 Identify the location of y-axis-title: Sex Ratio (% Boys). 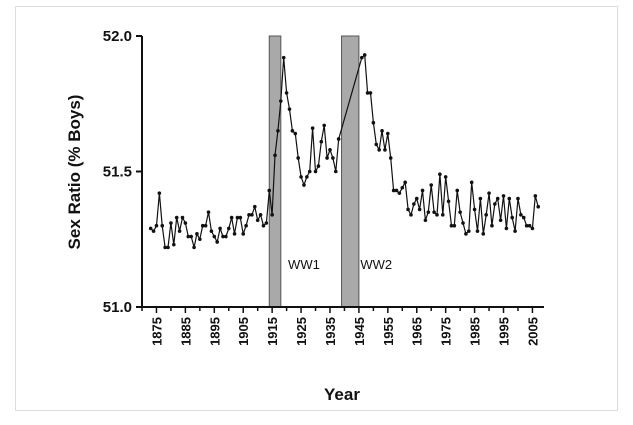
(74, 172).